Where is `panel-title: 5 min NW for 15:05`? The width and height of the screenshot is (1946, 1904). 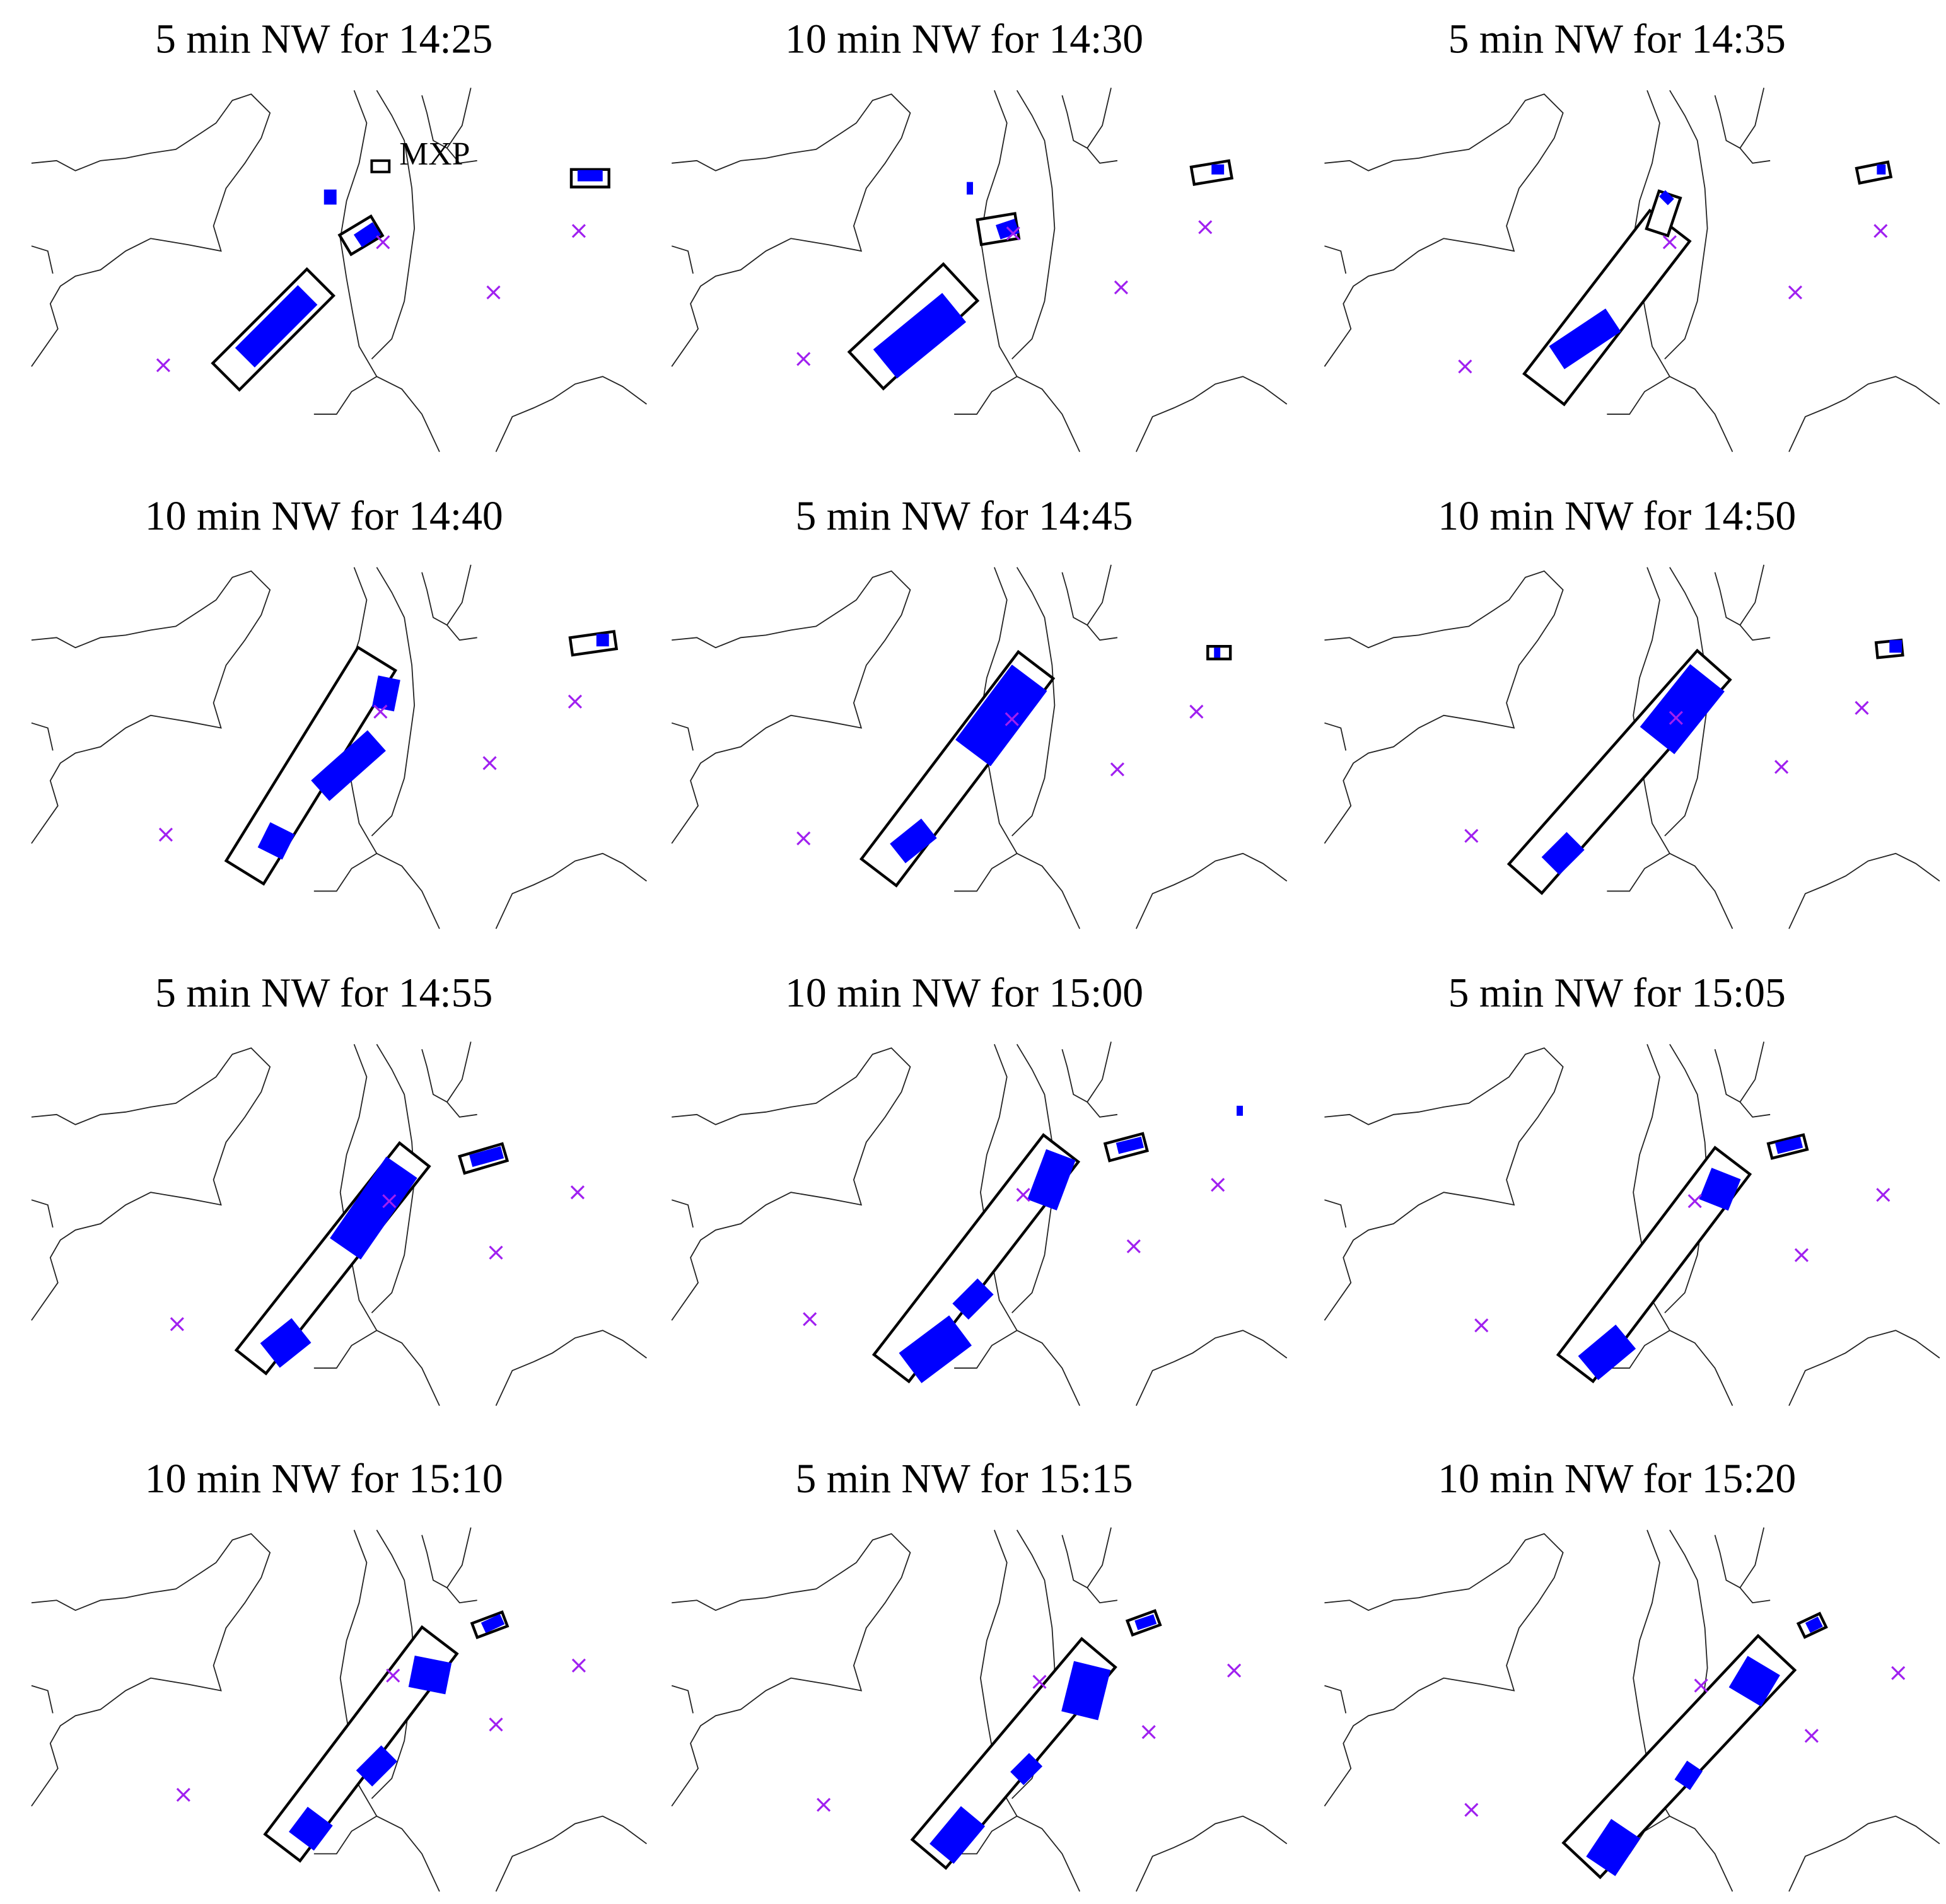
panel-title: 5 min NW for 15:05 is located at coordinates (1617, 993).